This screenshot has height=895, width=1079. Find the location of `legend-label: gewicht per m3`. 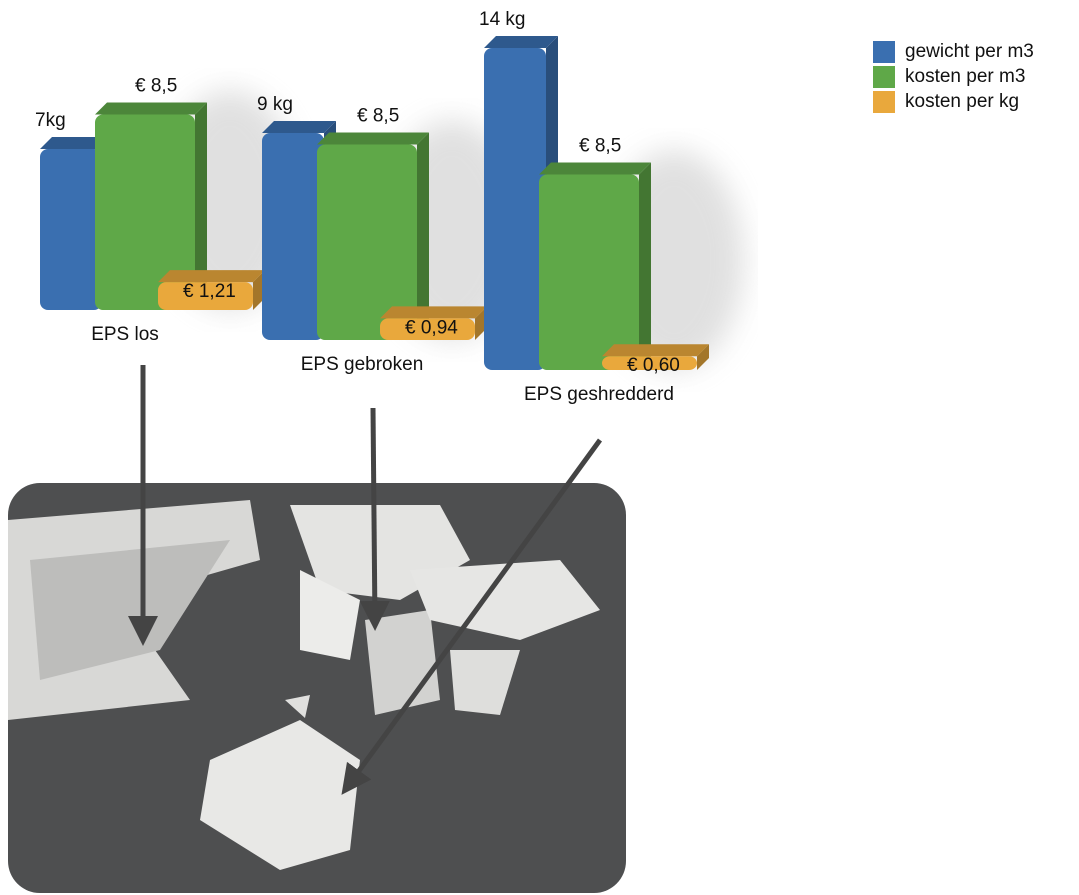

legend-label: gewicht per m3 is located at coordinates (969, 51).